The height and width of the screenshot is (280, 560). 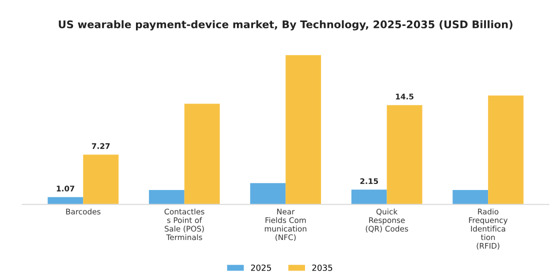 I want to click on chart-title: US wearable payment-device market, By Technology, 2025-2035 (USD Billion), so click(x=285, y=25).